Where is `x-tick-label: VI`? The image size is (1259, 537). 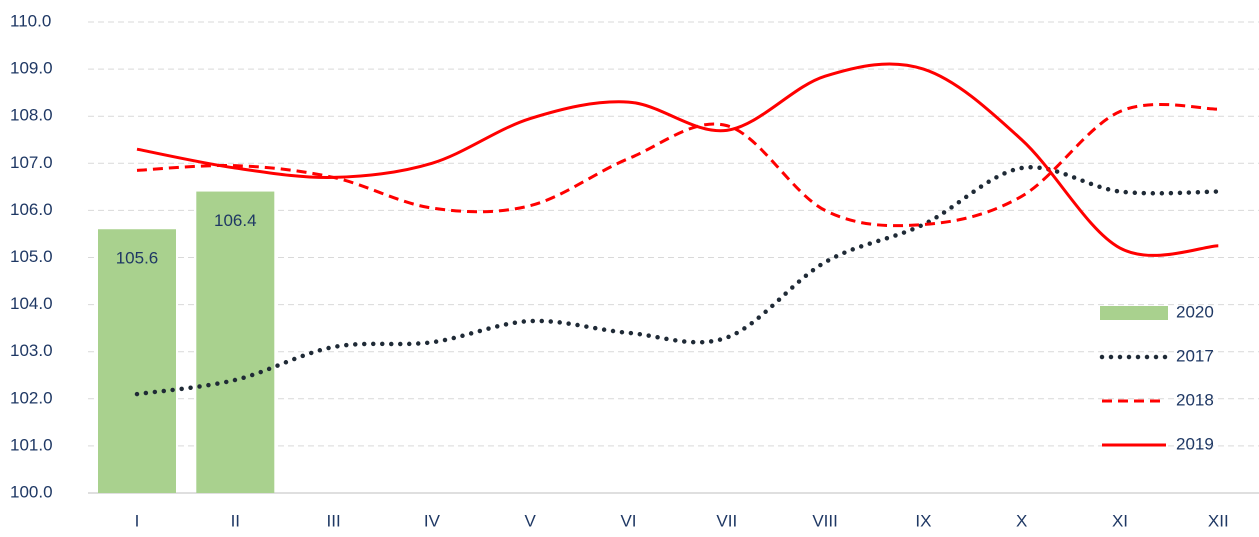
x-tick-label: VI is located at coordinates (628, 520).